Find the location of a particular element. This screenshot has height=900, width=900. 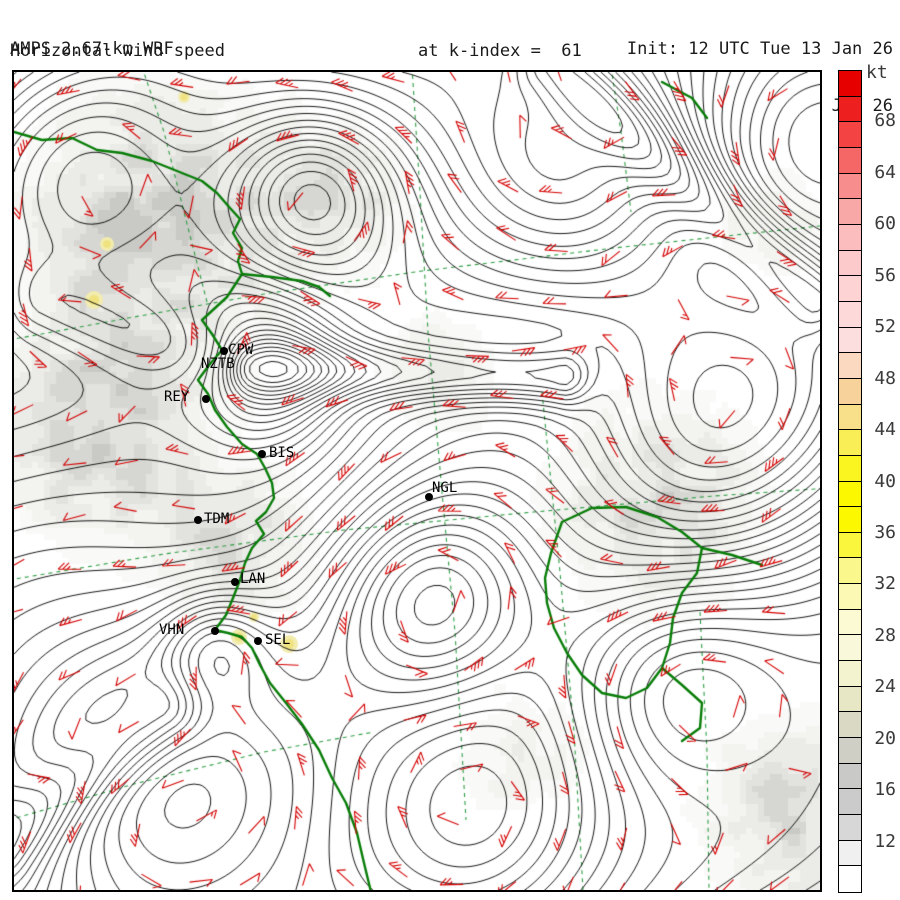

colorbar-tick: 68 is located at coordinates (885, 121).